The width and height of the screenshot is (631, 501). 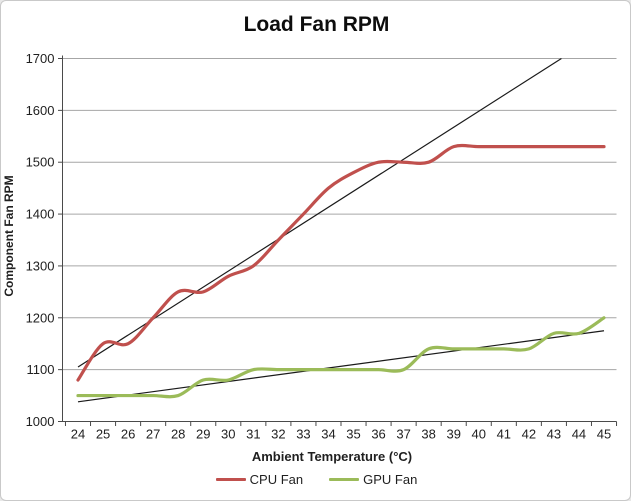 I want to click on y-tick-label: 1100, so click(x=41, y=369).